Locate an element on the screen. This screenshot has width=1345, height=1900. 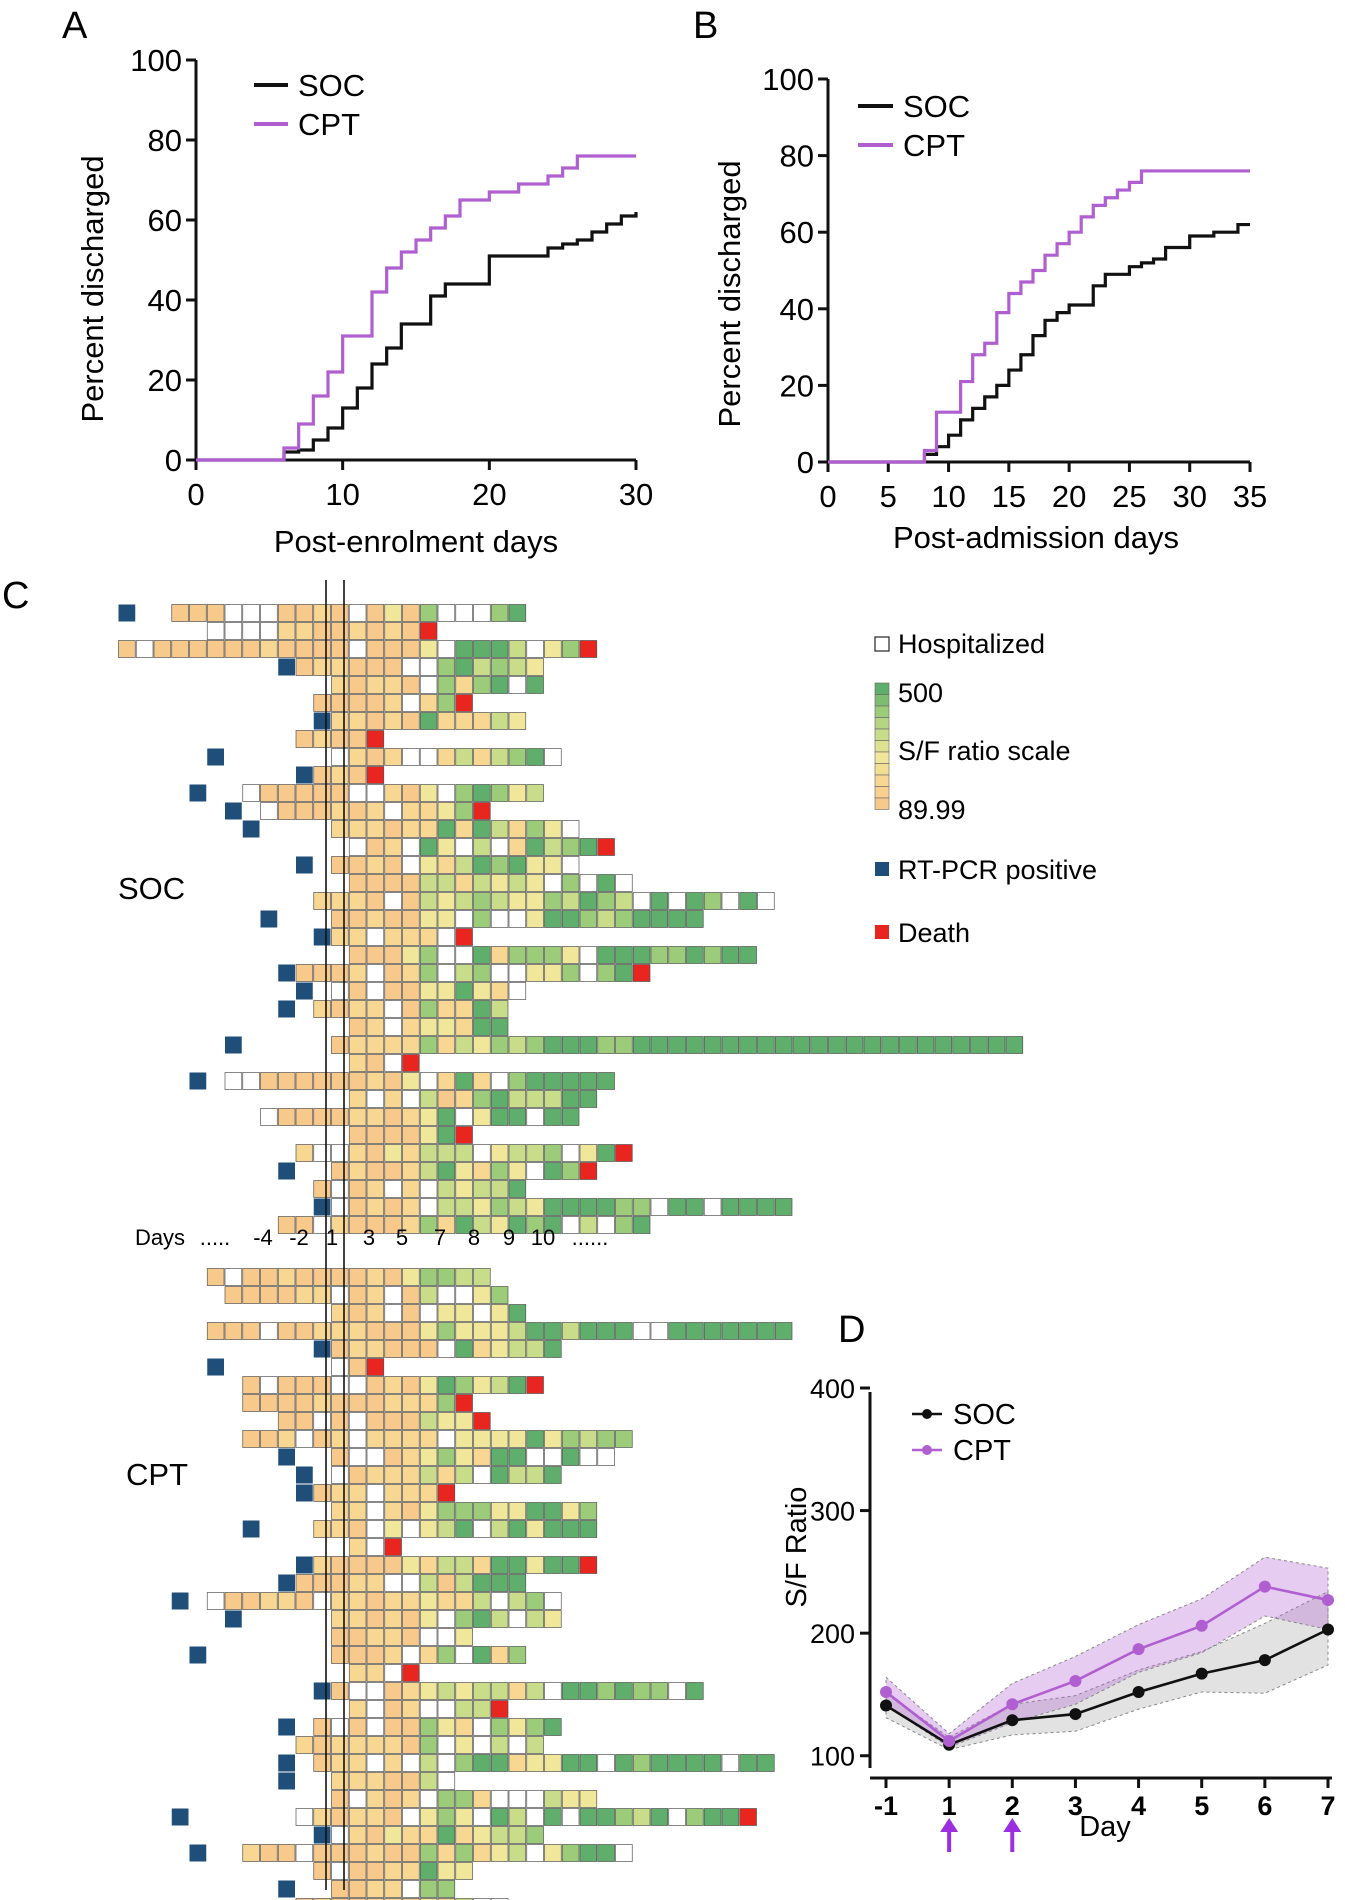
data-point-cpt is located at coordinates (1201, 1625).